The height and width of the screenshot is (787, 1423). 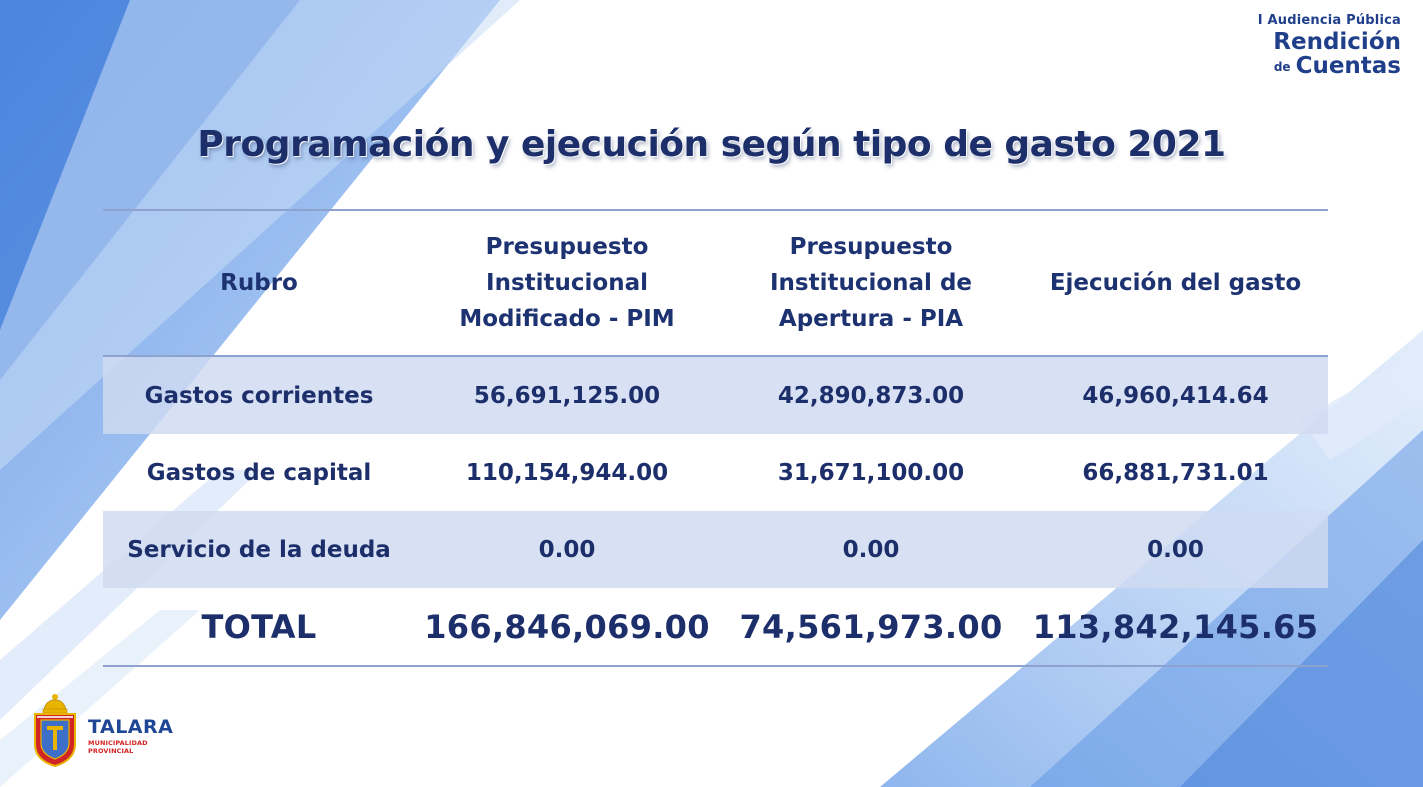 I want to click on header-rubro-line: Rubro, so click(x=259, y=283).